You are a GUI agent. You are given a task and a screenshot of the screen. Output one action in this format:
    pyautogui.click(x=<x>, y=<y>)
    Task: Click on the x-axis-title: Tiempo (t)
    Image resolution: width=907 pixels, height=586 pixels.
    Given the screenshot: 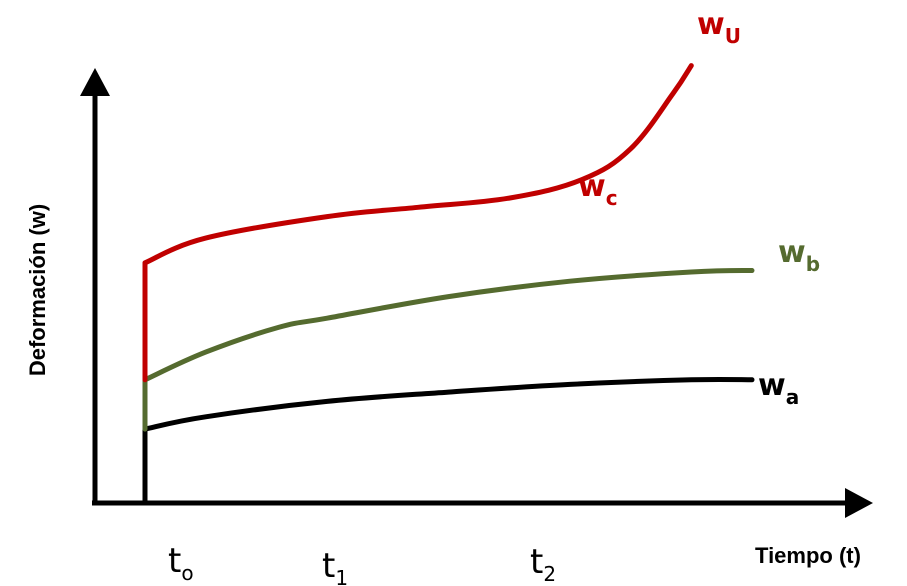 What is the action you would take?
    pyautogui.click(x=808, y=555)
    